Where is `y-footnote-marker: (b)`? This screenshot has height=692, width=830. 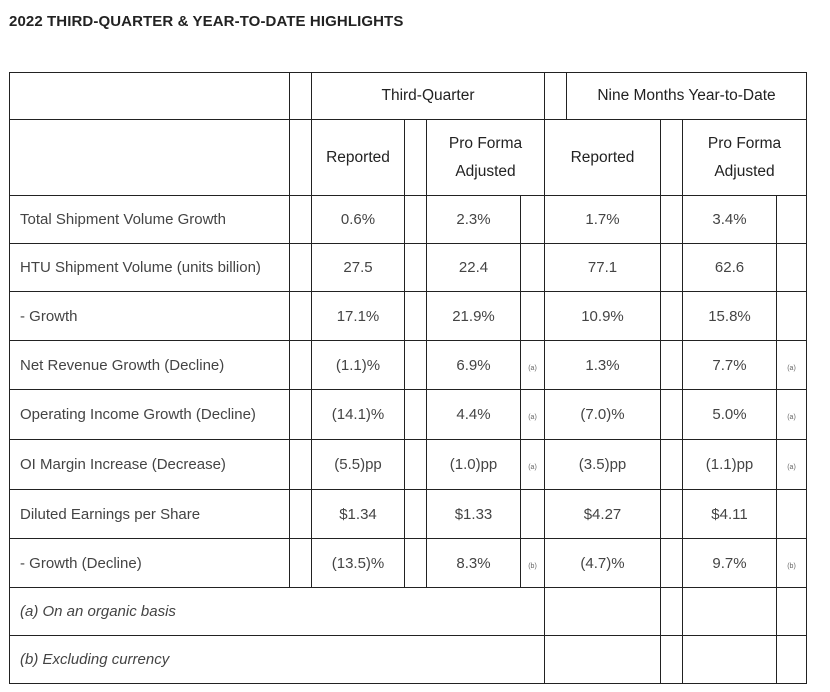 y-footnote-marker: (b) is located at coordinates (791, 563).